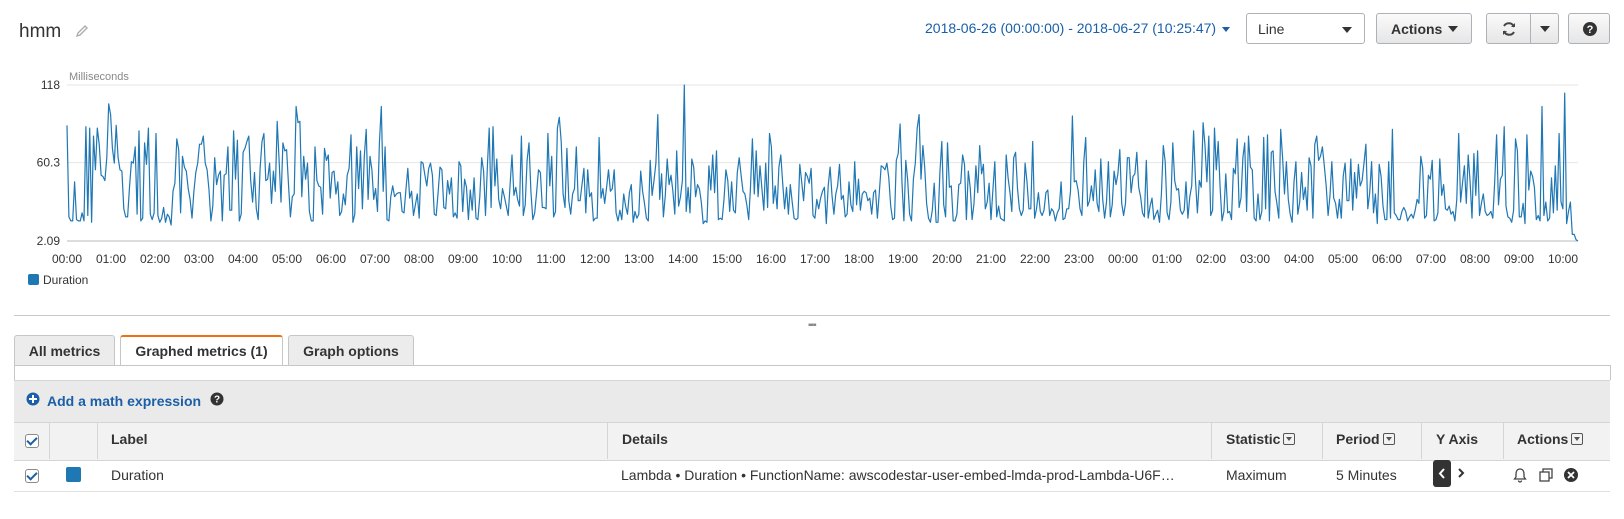 The image size is (1624, 519). What do you see at coordinates (1358, 439) in the screenshot?
I see `column-period-label: Period` at bounding box center [1358, 439].